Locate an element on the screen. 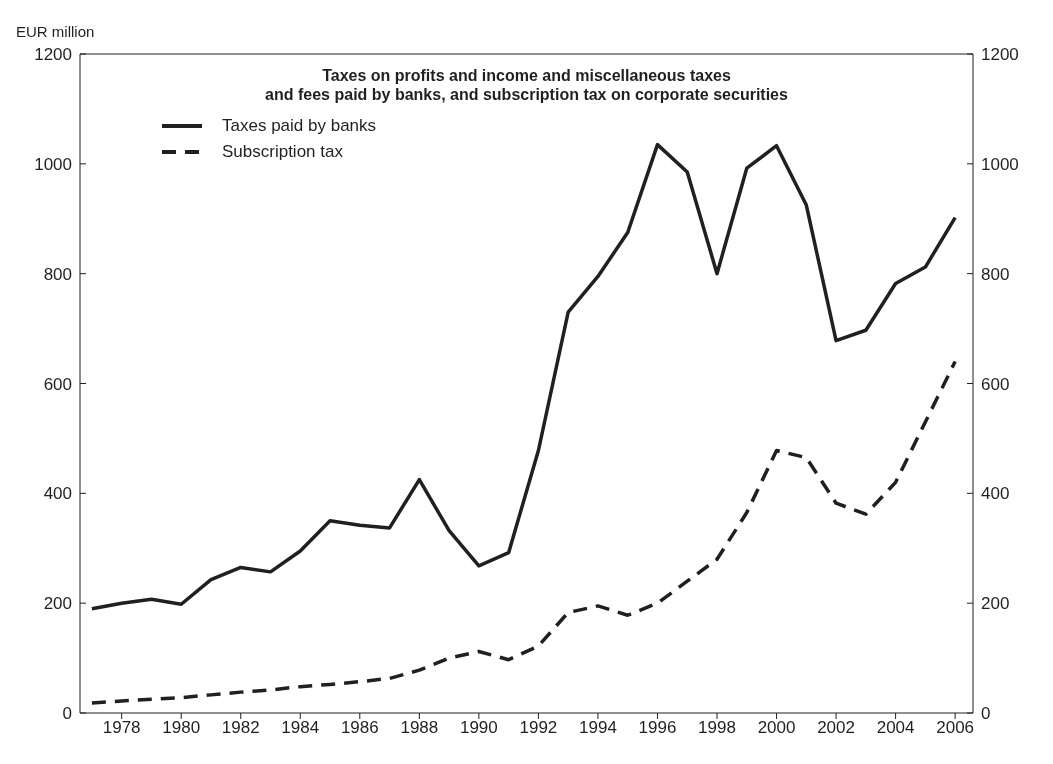 The height and width of the screenshot is (764, 1053). y-tick-label: 1200 is located at coordinates (53, 55).